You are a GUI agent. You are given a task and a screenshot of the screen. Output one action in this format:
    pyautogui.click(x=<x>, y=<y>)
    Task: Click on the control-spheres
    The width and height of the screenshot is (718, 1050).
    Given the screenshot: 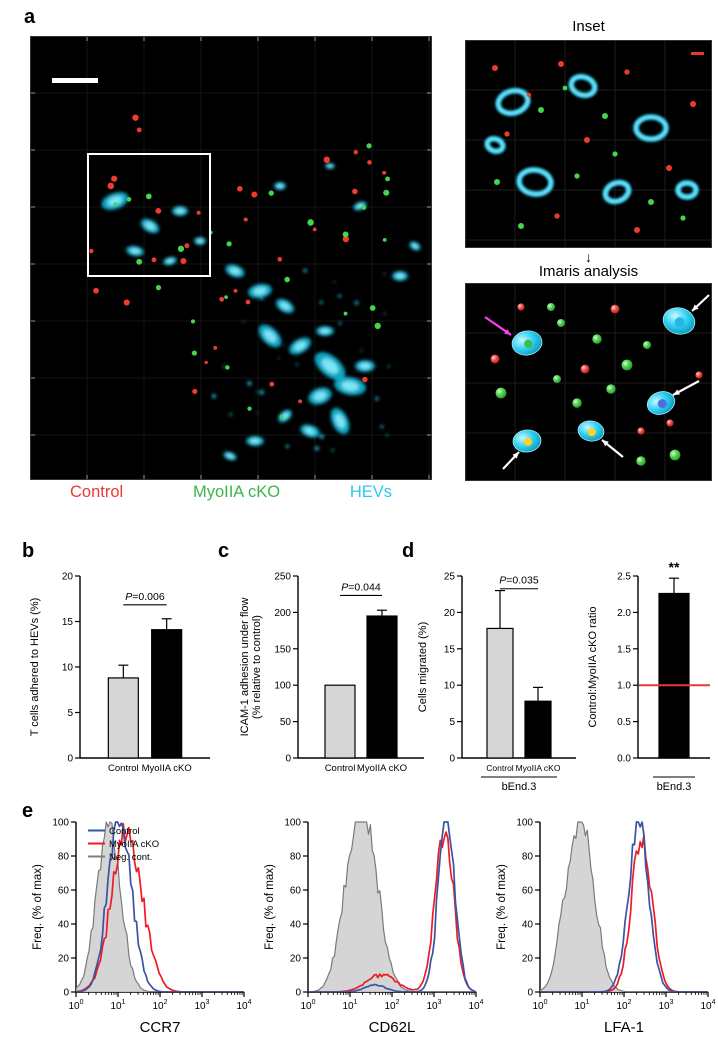 What is the action you would take?
    pyautogui.click(x=596, y=369)
    